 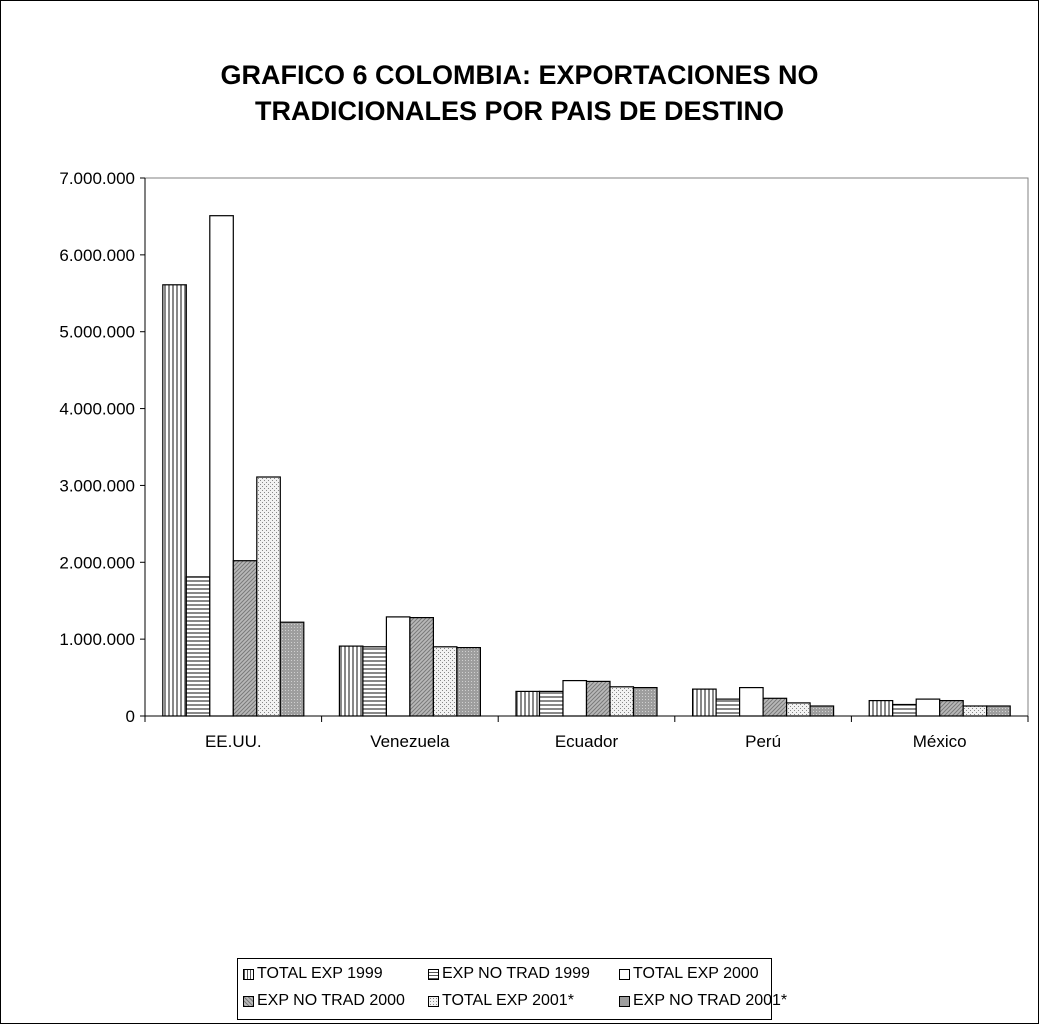 I want to click on legend-label: EXP NO TRAD 2000, so click(x=331, y=1000).